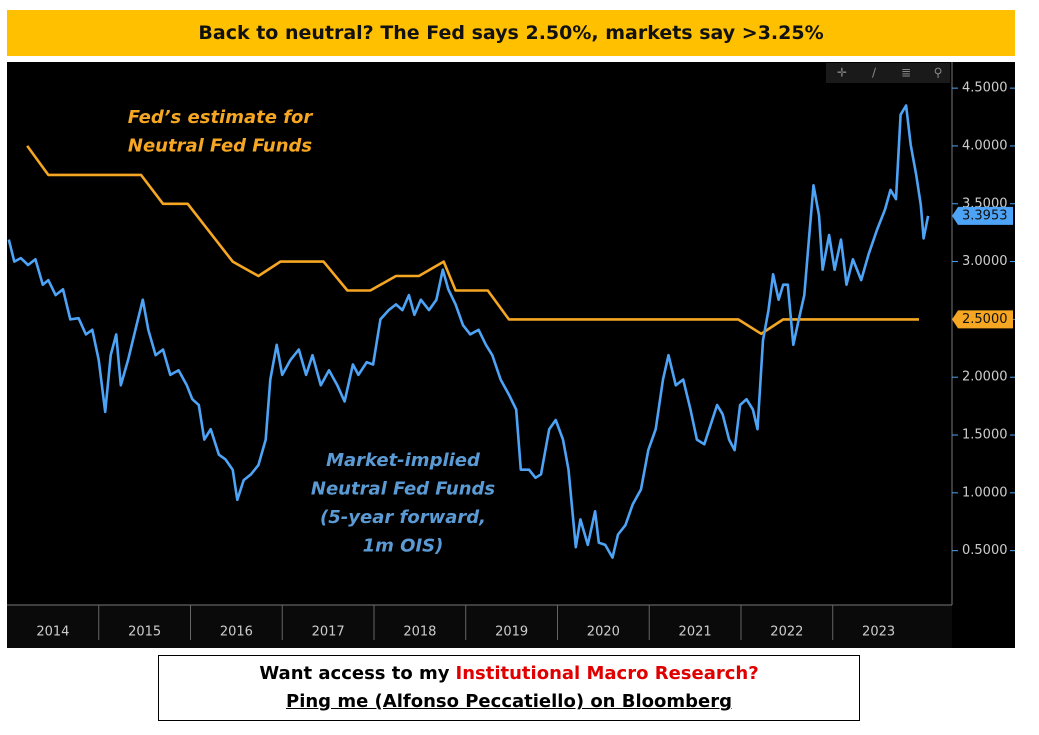 This screenshot has height=735, width=1039. I want to click on x-tick-label: 2017, so click(328, 632).